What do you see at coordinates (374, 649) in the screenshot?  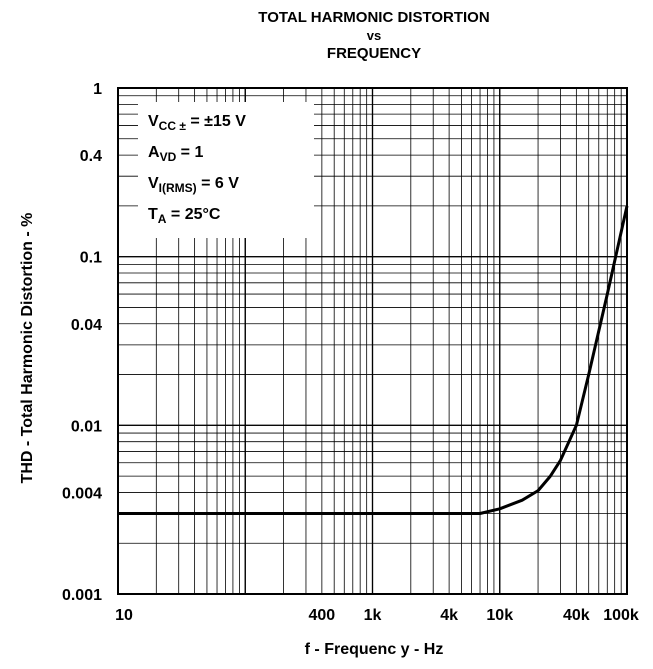 I see `x-axis-label: f - Frequenc y - Hz` at bounding box center [374, 649].